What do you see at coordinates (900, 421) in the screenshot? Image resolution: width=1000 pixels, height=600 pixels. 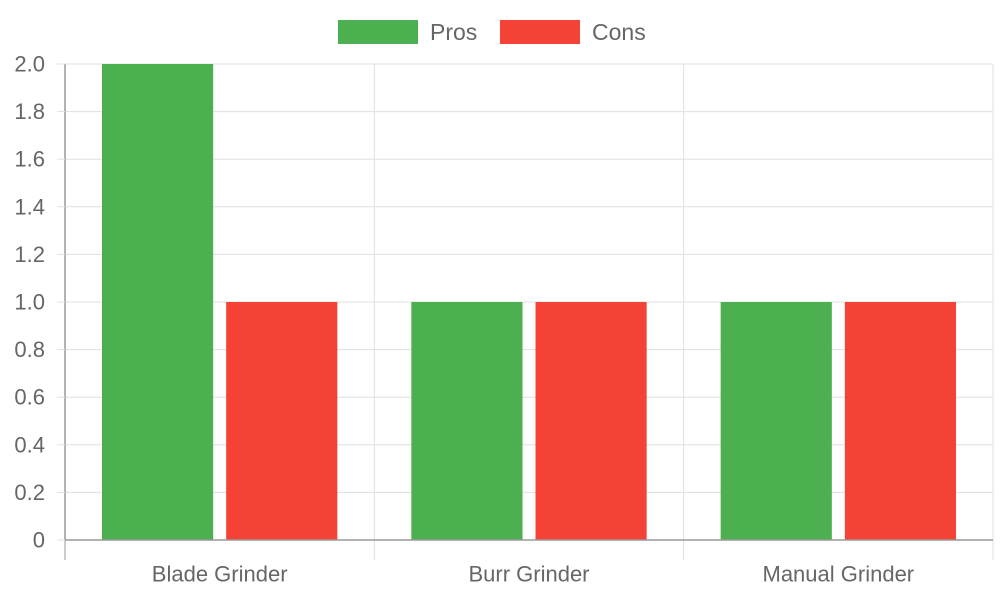 I see `bar-cons-manual-grinder` at bounding box center [900, 421].